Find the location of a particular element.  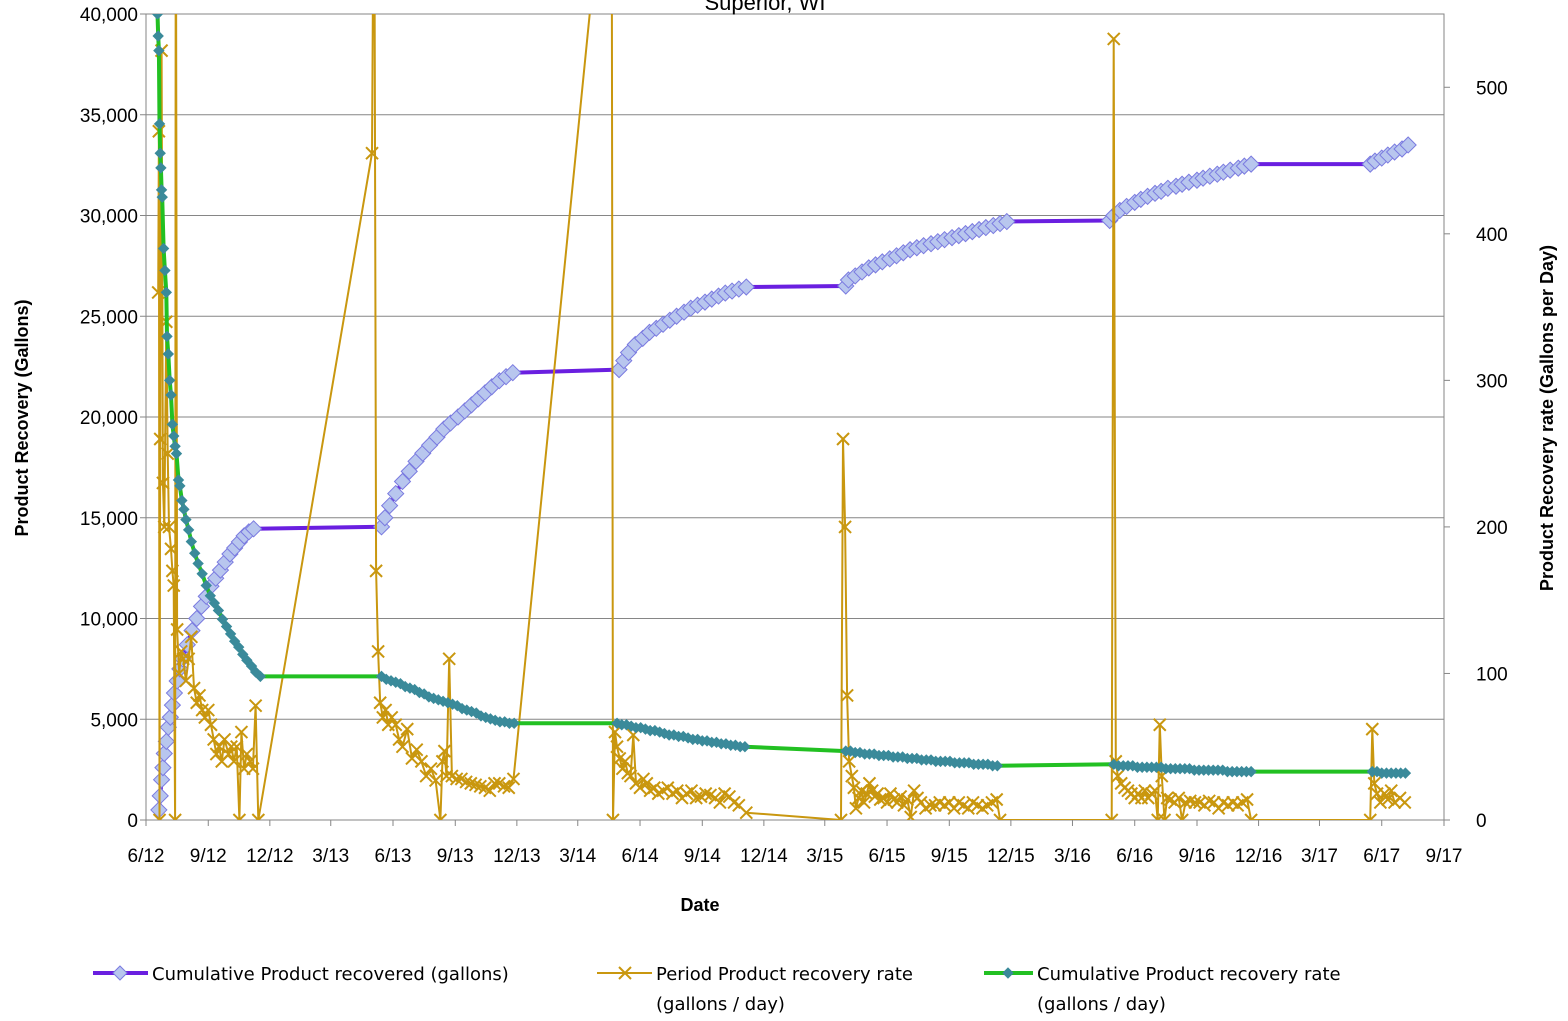

legend-label: Cumulative Product recovered (gallons) is located at coordinates (330, 974).